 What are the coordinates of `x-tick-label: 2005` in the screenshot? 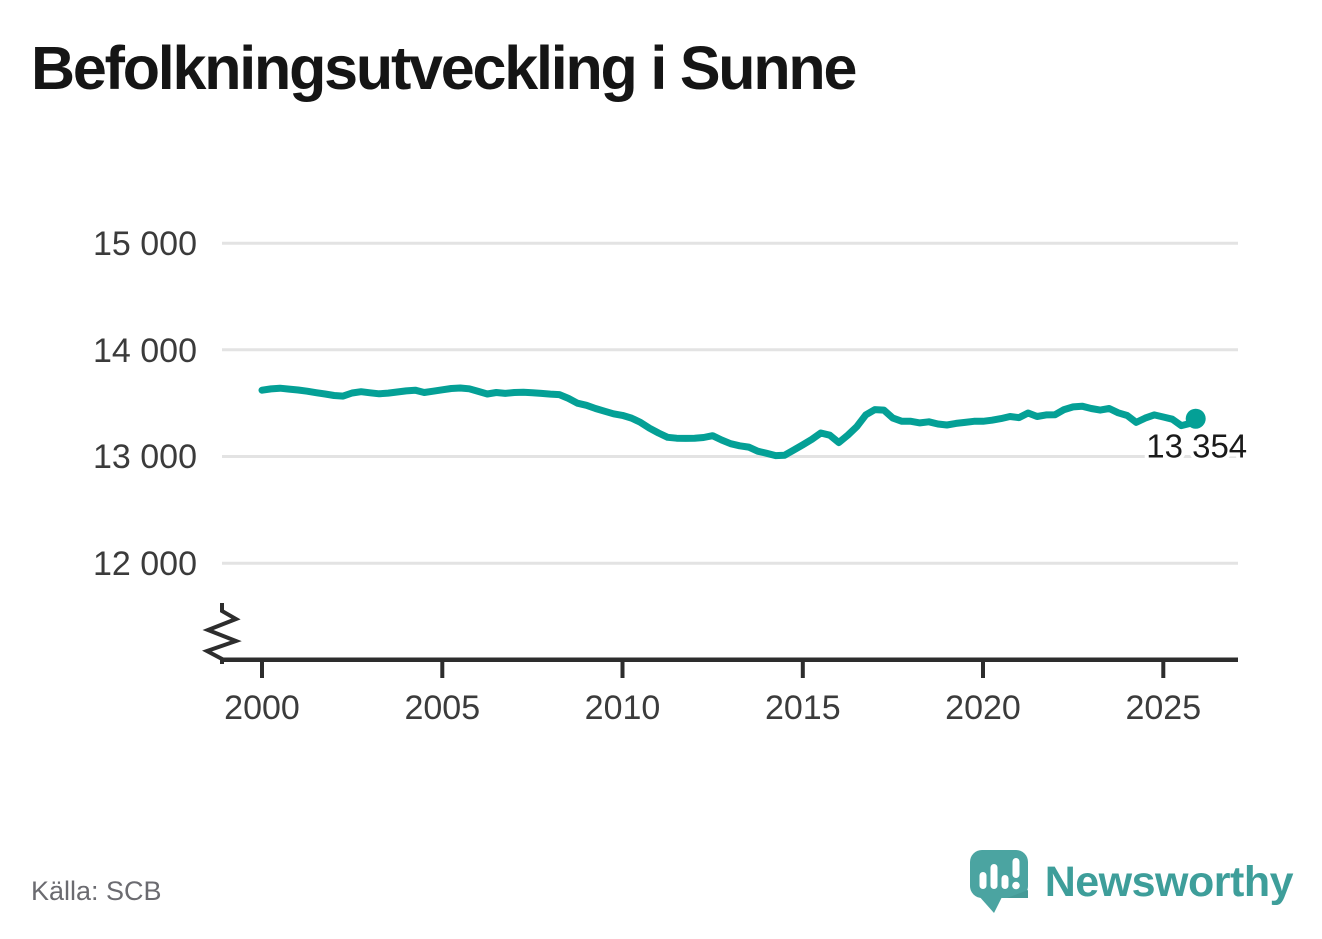 It's located at (442, 708).